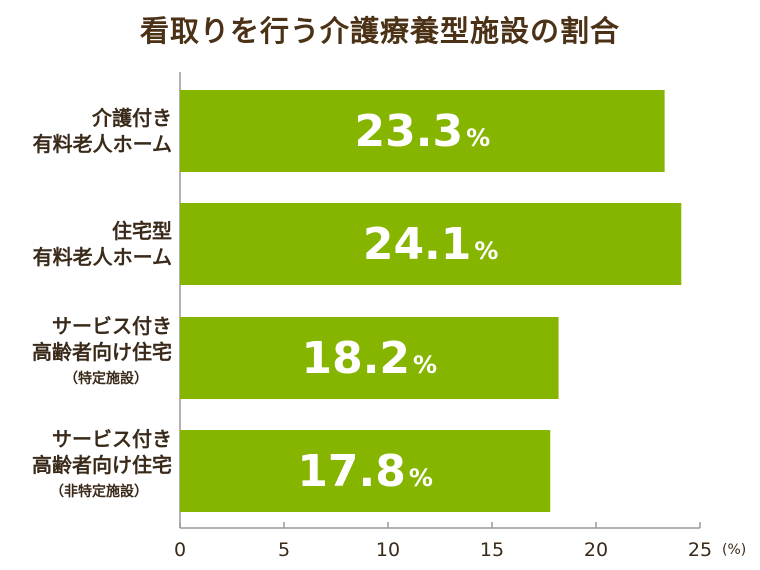 The image size is (760, 570). I want to click on category-sub-label: （特定施設）, so click(106, 378).